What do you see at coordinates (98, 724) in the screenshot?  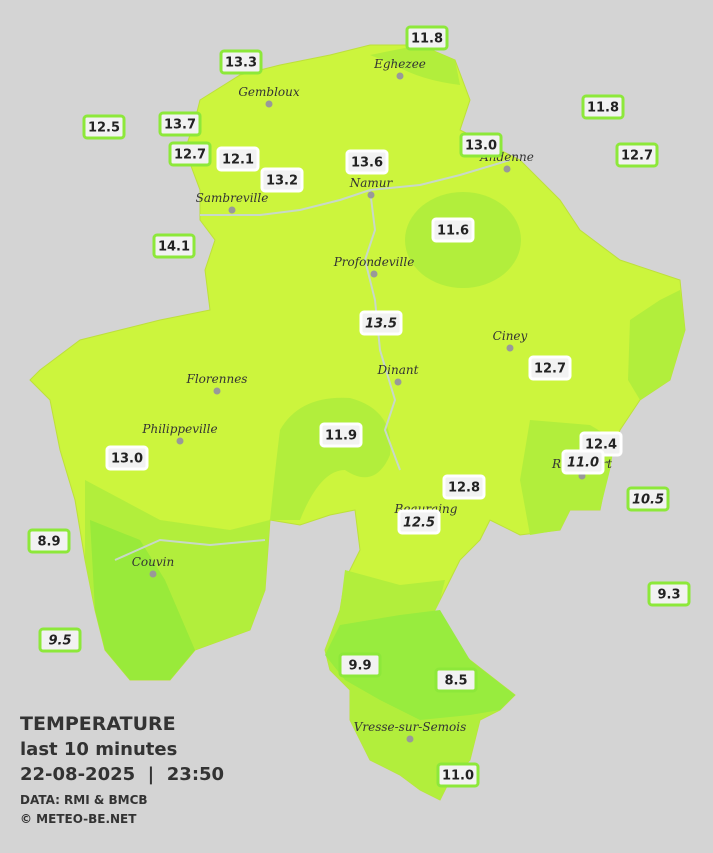 I see `legend-title: TEMPERATURE` at bounding box center [98, 724].